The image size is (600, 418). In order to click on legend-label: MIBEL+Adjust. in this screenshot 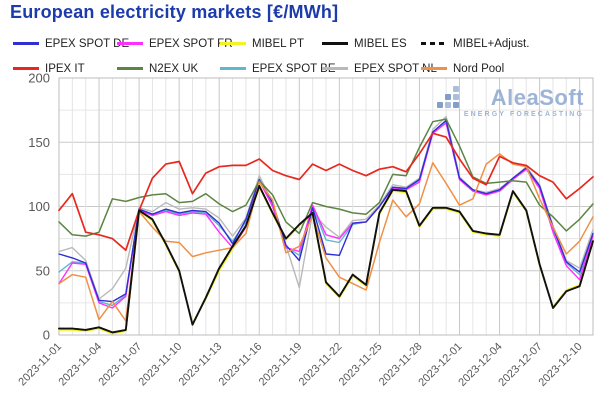, I will do `click(491, 43)`.